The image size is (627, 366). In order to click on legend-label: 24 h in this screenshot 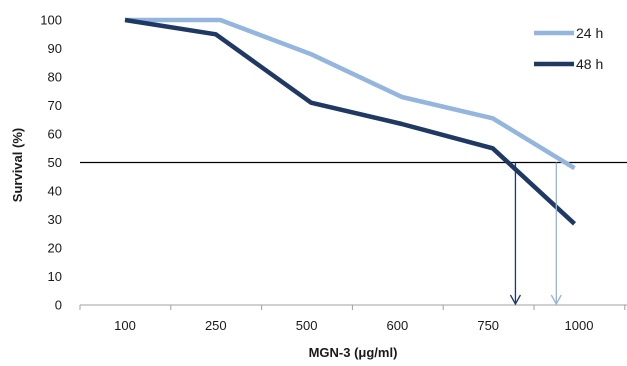, I will do `click(589, 33)`.